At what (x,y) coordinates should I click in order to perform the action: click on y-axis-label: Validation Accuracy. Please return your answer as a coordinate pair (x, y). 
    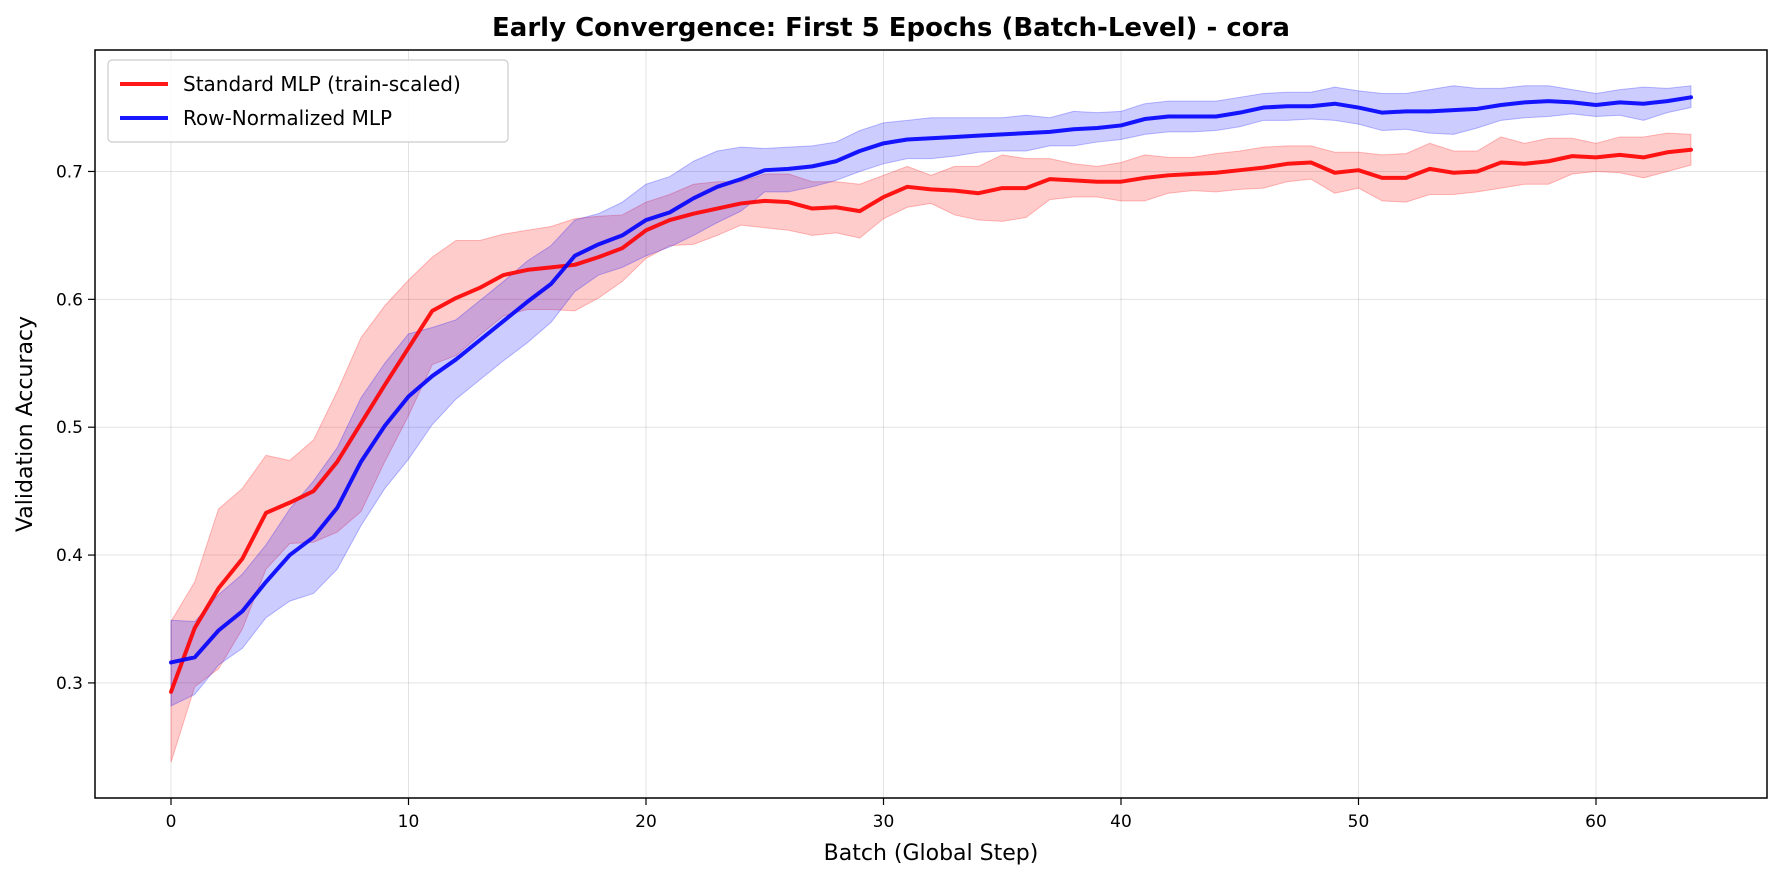
    Looking at the image, I should click on (25, 424).